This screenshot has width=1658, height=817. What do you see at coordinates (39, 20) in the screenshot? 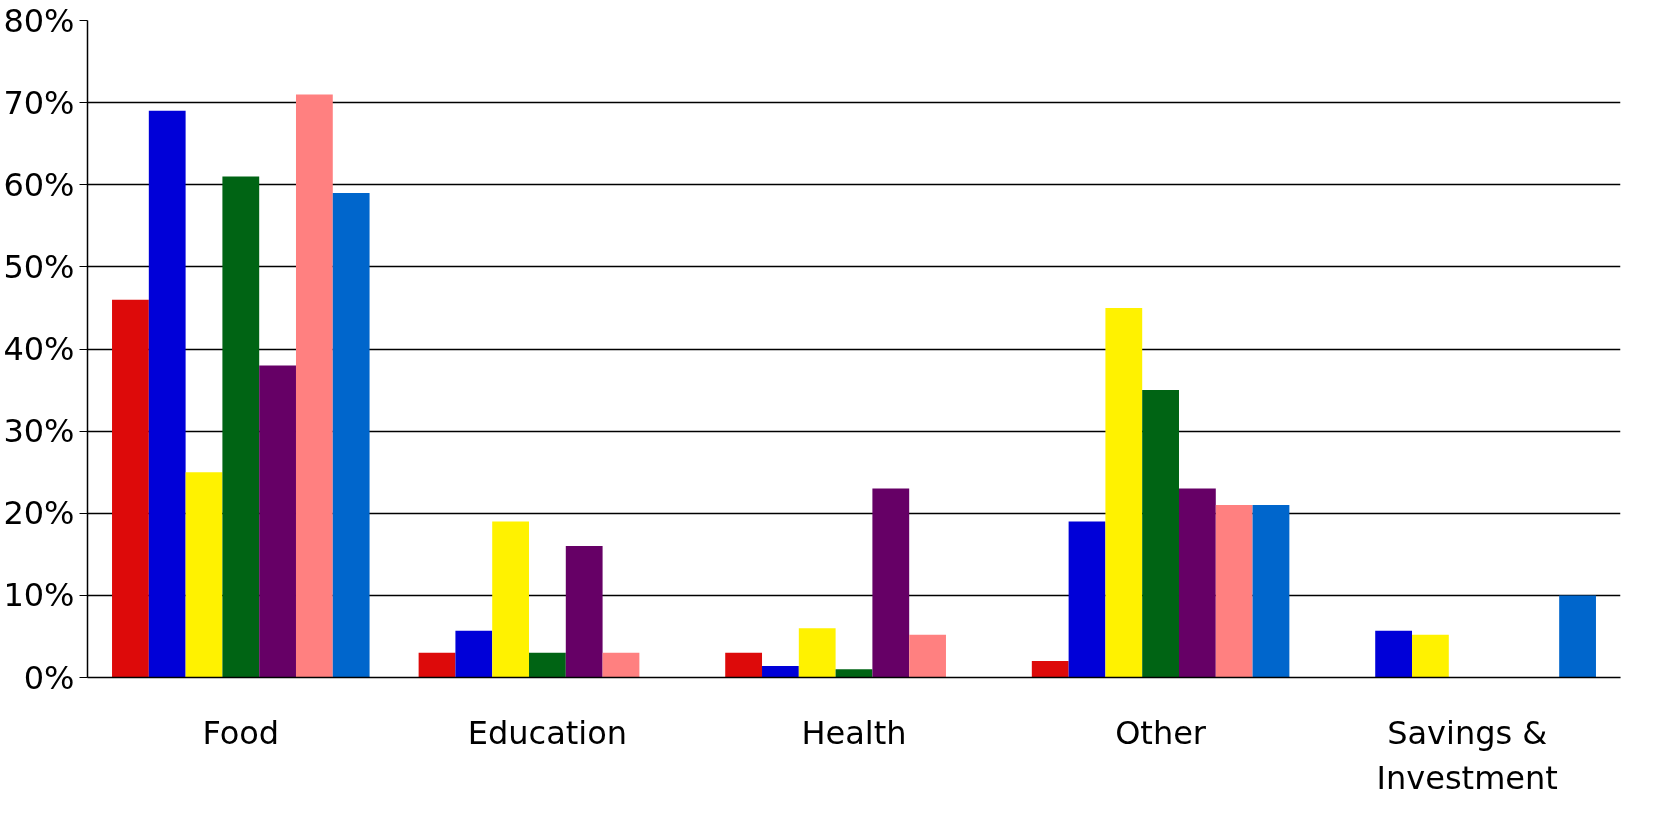
I see `y-tick-label: 80%` at bounding box center [39, 20].